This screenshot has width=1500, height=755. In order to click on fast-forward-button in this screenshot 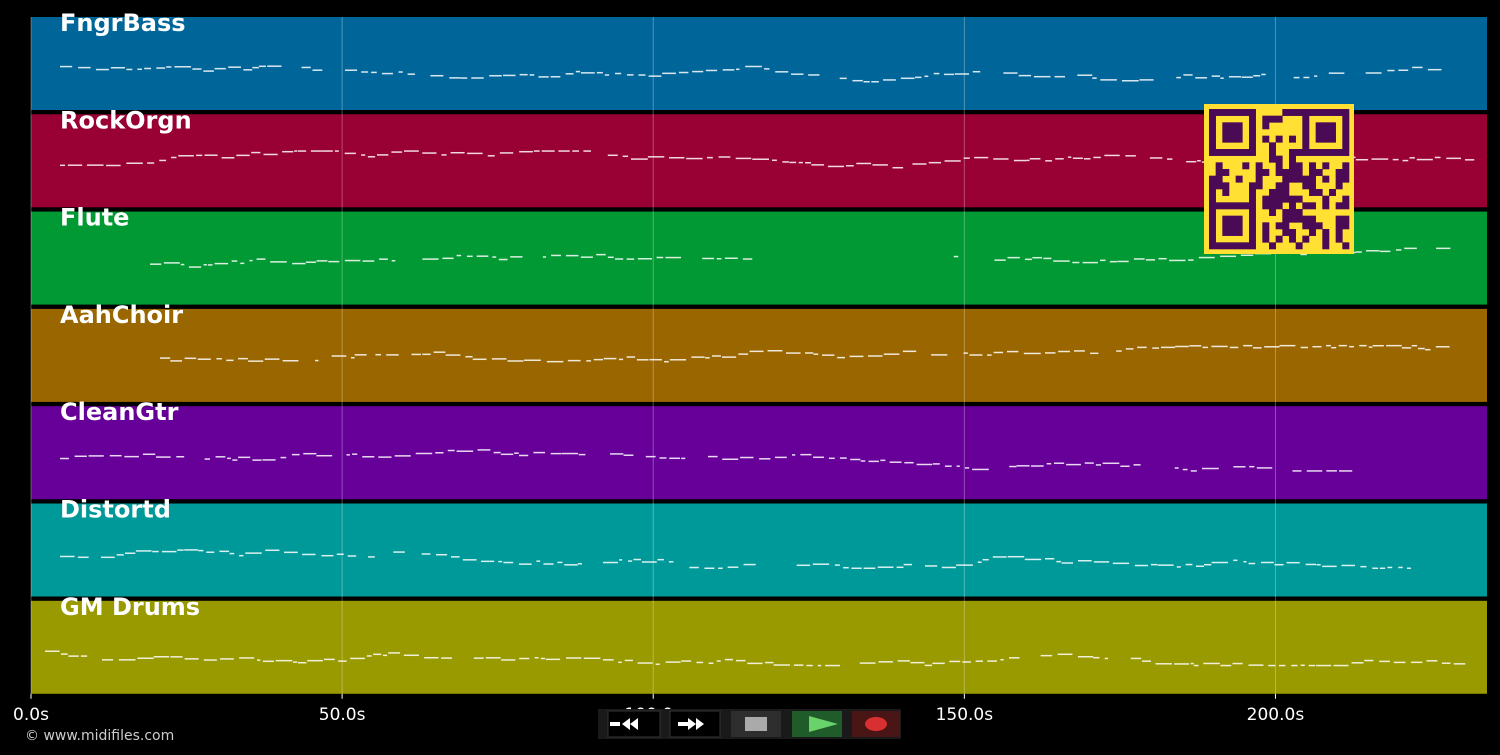, I will do `click(695, 724)`.